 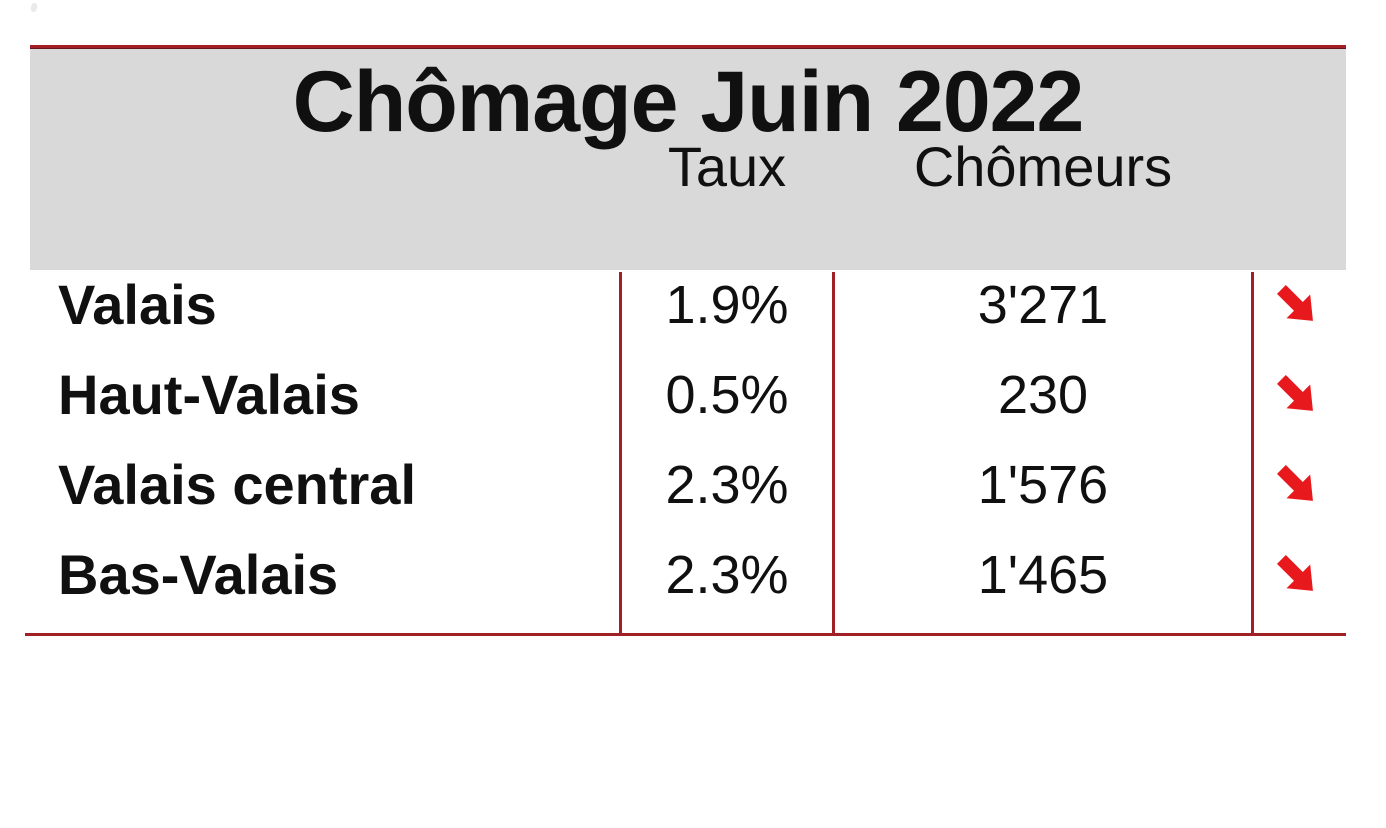 I want to click on corner-artifact-mark, so click(x=34, y=7).